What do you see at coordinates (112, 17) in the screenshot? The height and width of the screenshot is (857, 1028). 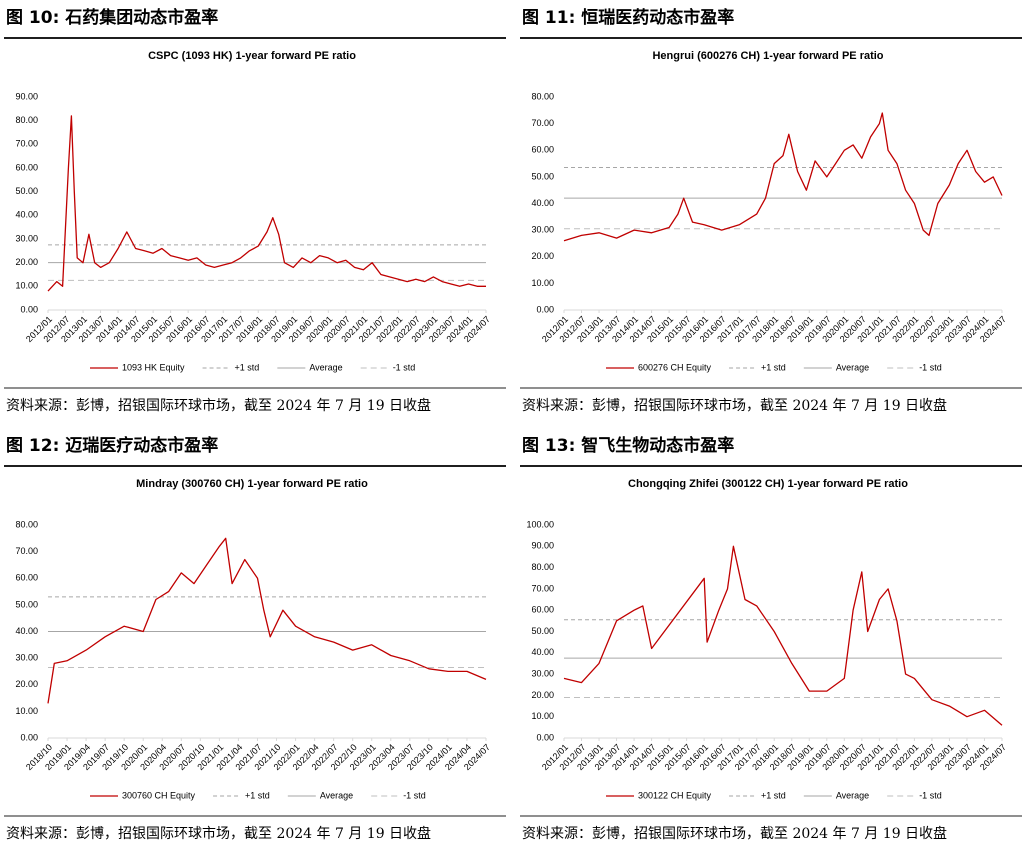 I see `figure-label: 图 10: 石药集团动态市盈率` at bounding box center [112, 17].